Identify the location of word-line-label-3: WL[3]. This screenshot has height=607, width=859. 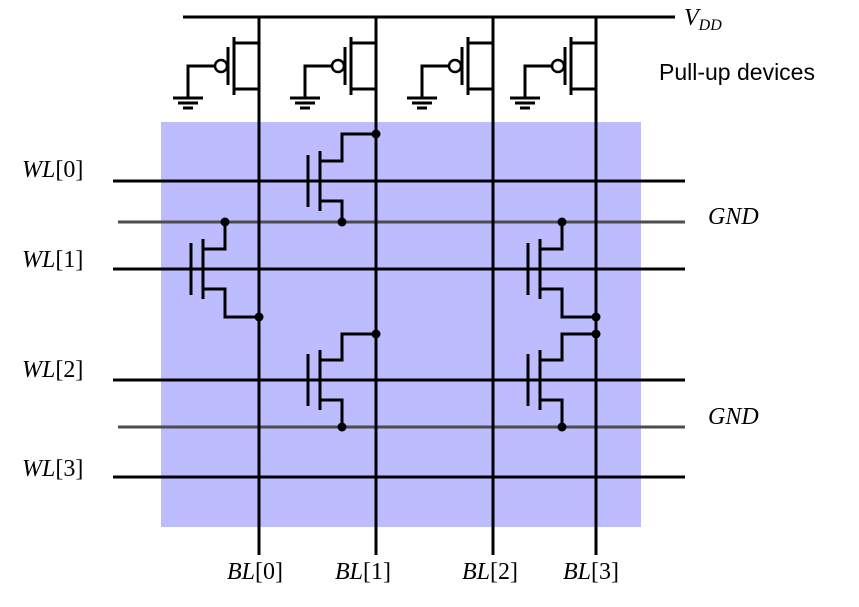
(52, 469).